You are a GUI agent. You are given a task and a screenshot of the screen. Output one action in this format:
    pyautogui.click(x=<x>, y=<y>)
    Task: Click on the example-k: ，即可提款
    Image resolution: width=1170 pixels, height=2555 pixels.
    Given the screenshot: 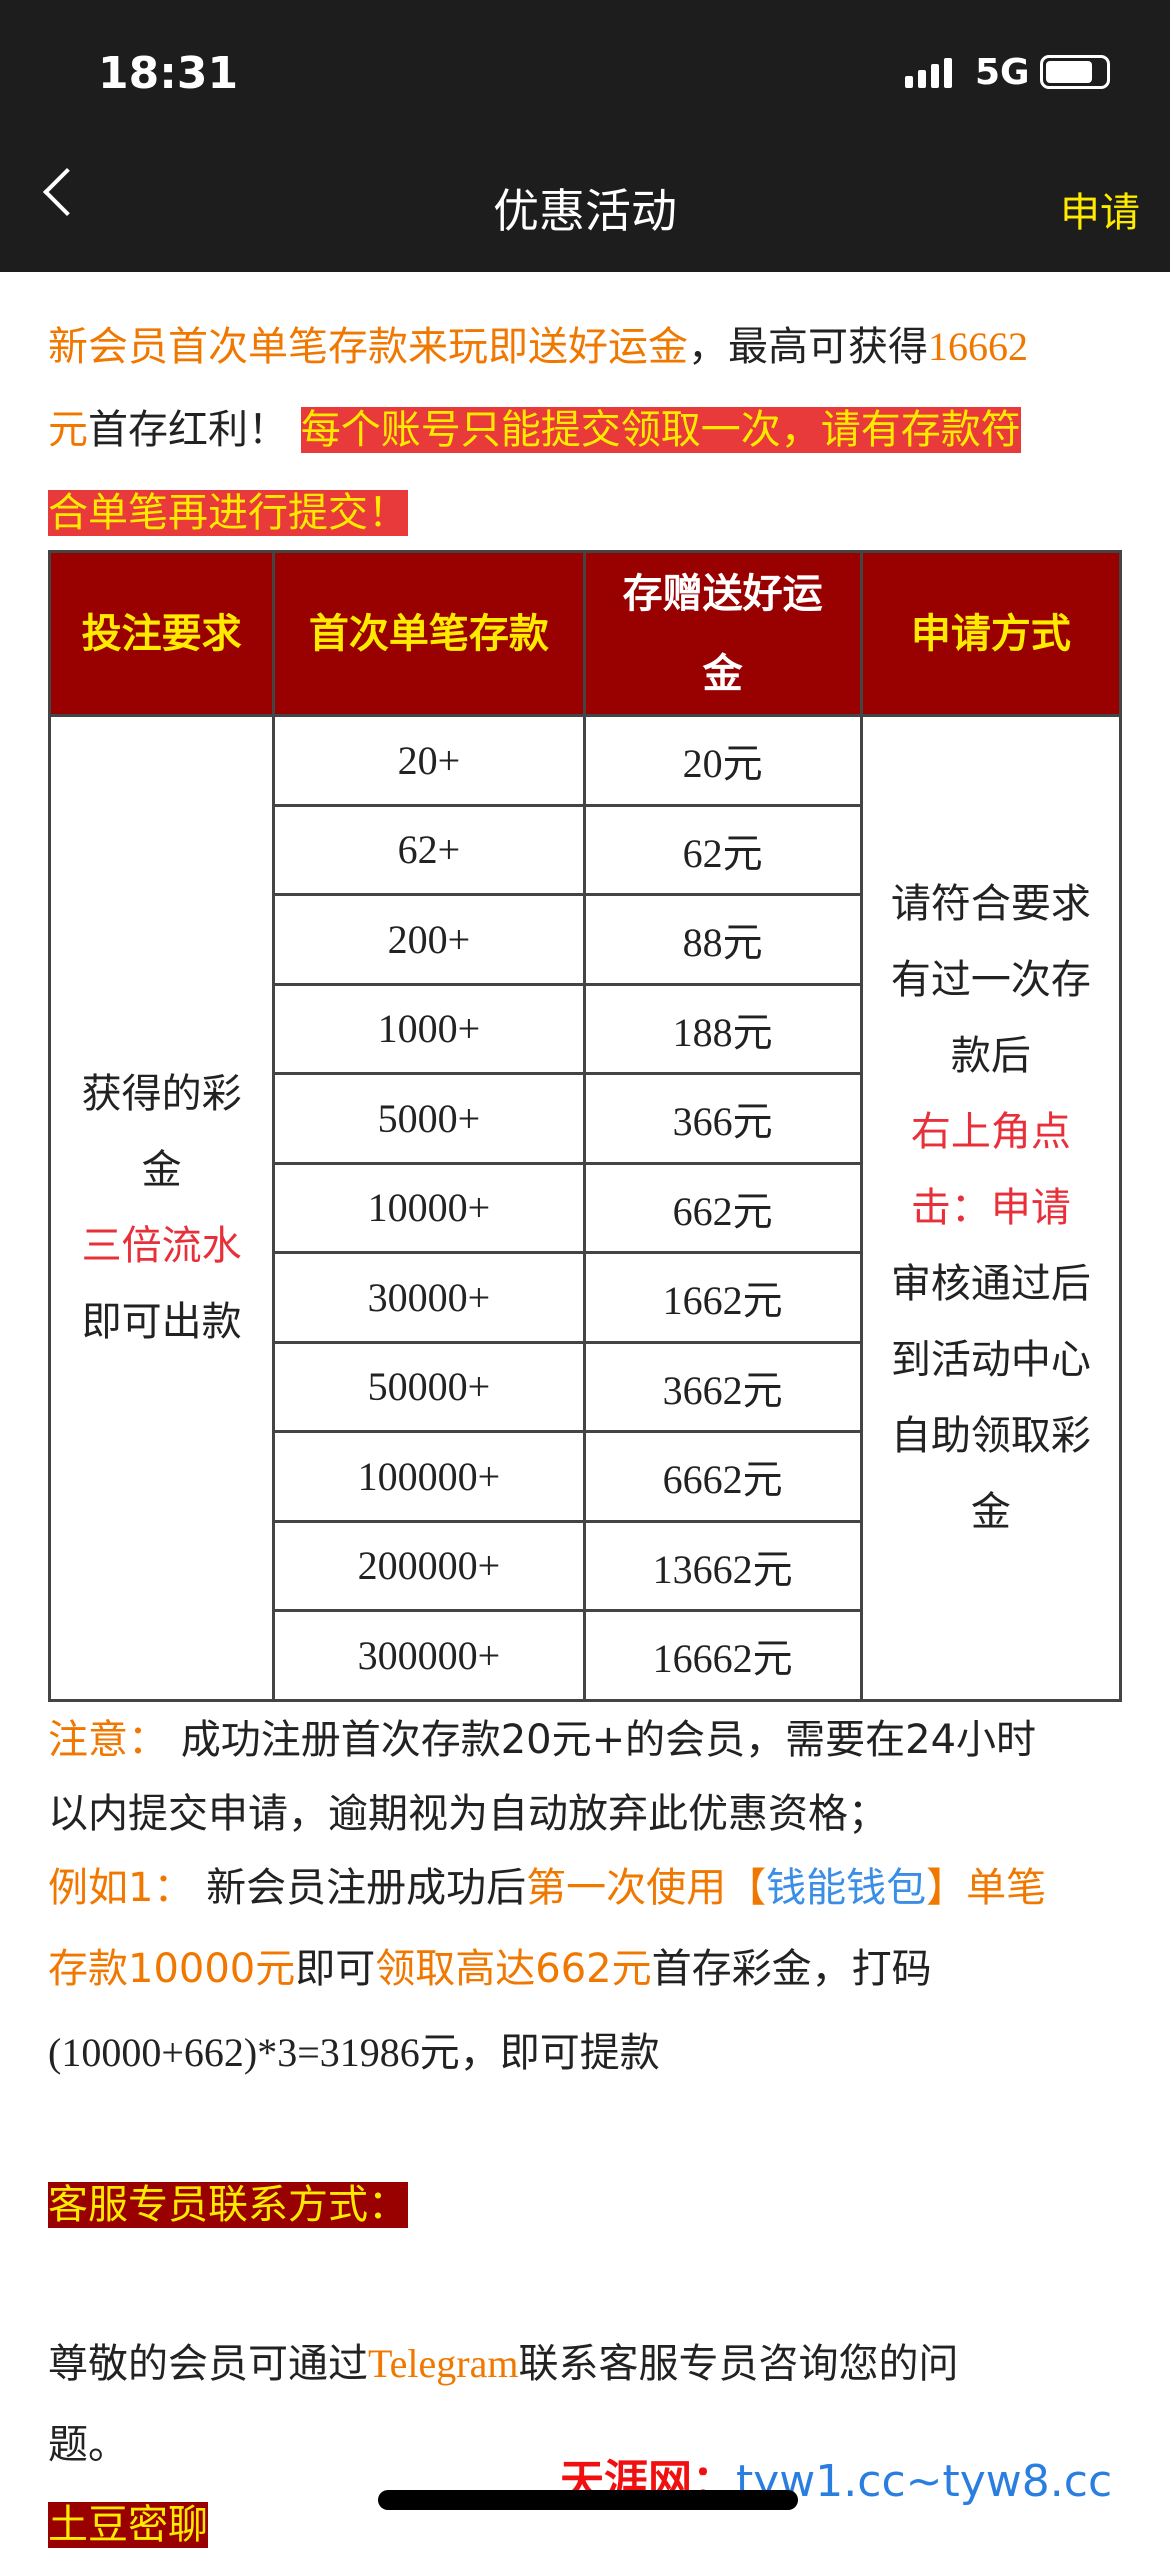 What is the action you would take?
    pyautogui.click(x=559, y=2053)
    